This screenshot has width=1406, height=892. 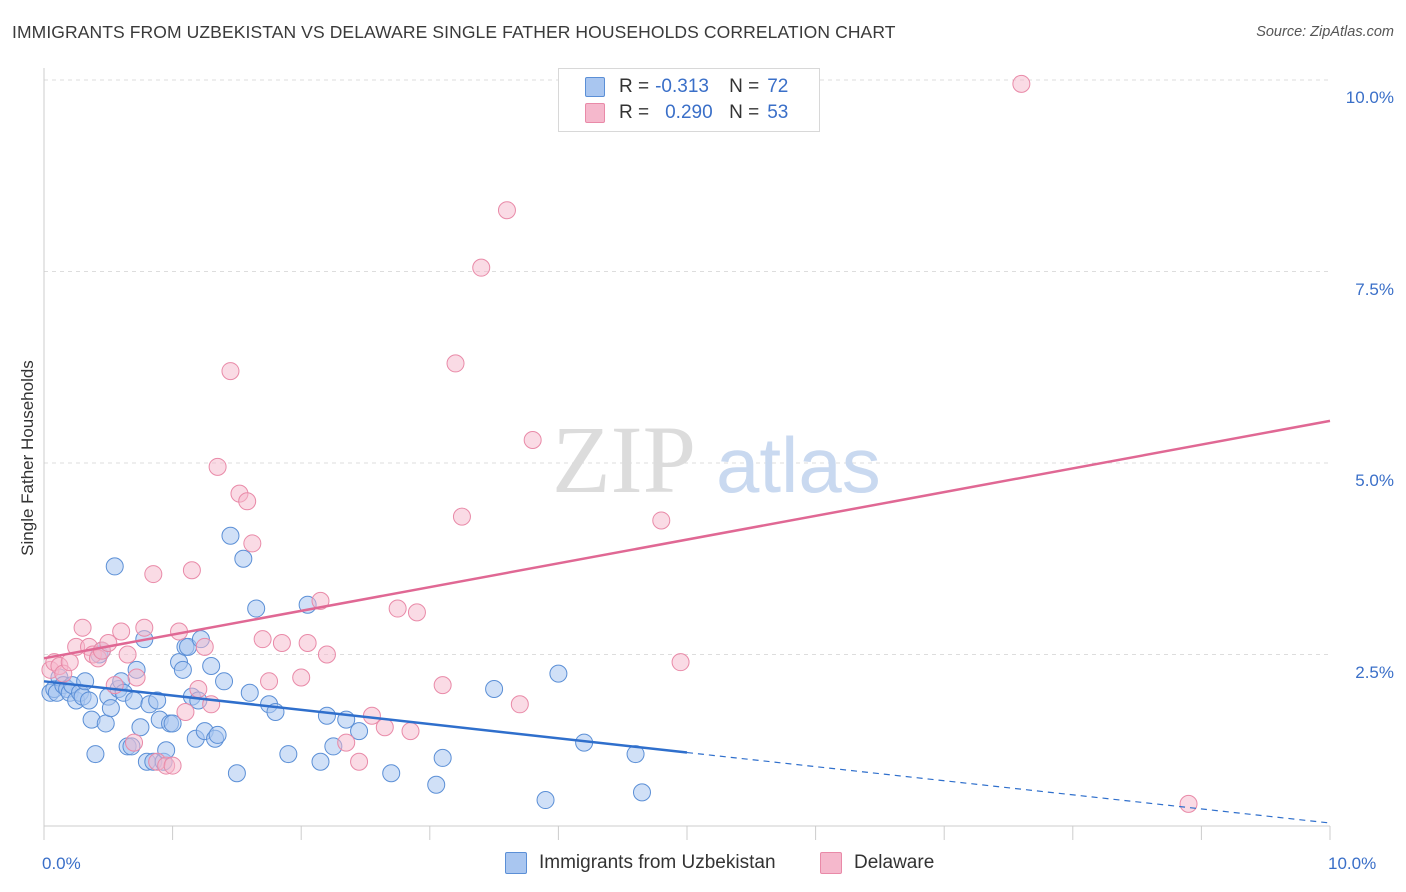 What do you see at coordinates (1325, 32) in the screenshot?
I see `source-label: Source: ZipAtlas.com` at bounding box center [1325, 32].